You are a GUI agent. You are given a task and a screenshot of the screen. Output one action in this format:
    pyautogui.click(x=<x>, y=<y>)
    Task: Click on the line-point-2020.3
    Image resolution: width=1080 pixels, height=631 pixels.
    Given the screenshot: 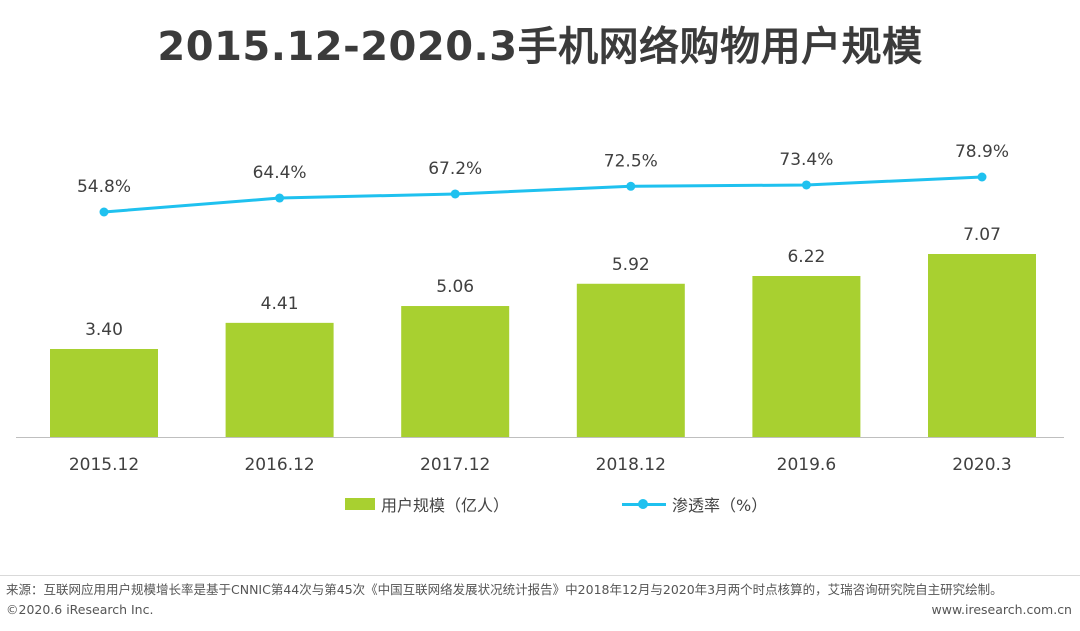 What is the action you would take?
    pyautogui.click(x=982, y=177)
    